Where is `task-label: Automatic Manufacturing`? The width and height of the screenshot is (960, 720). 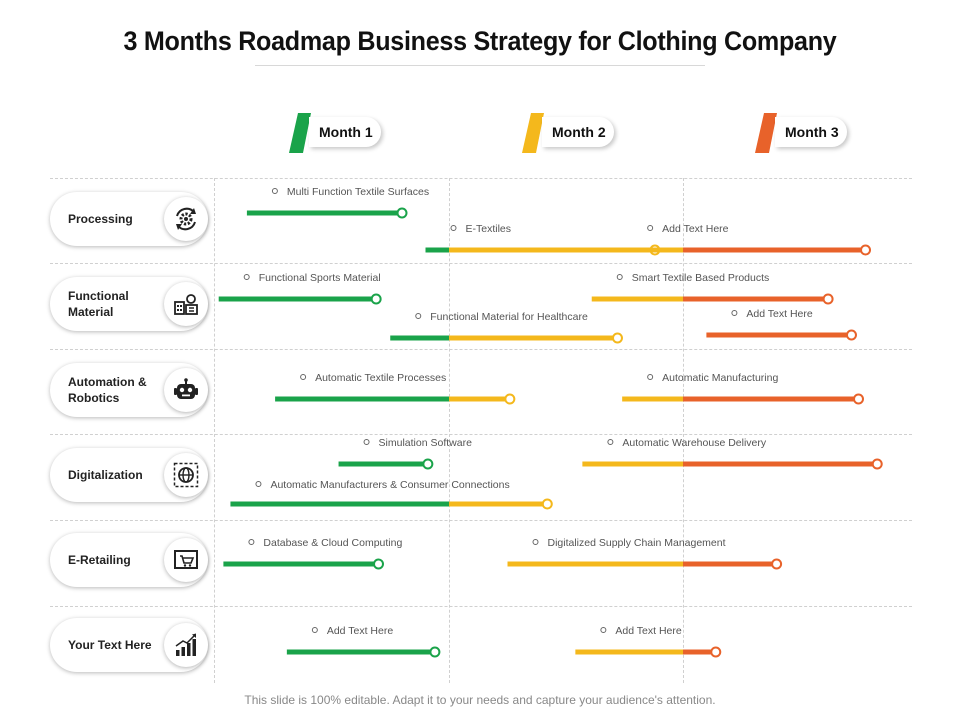 task-label: Automatic Manufacturing is located at coordinates (720, 378).